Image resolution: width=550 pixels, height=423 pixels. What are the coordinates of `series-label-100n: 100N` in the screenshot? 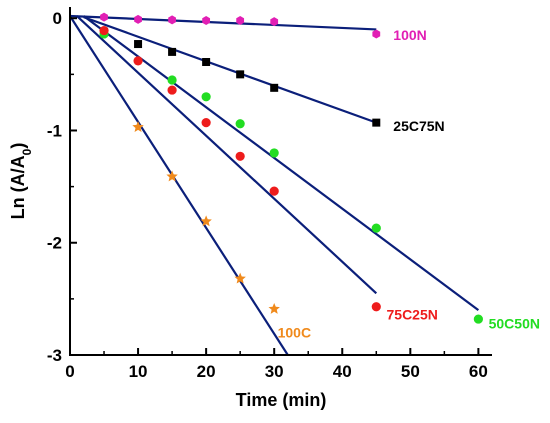 It's located at (409, 35).